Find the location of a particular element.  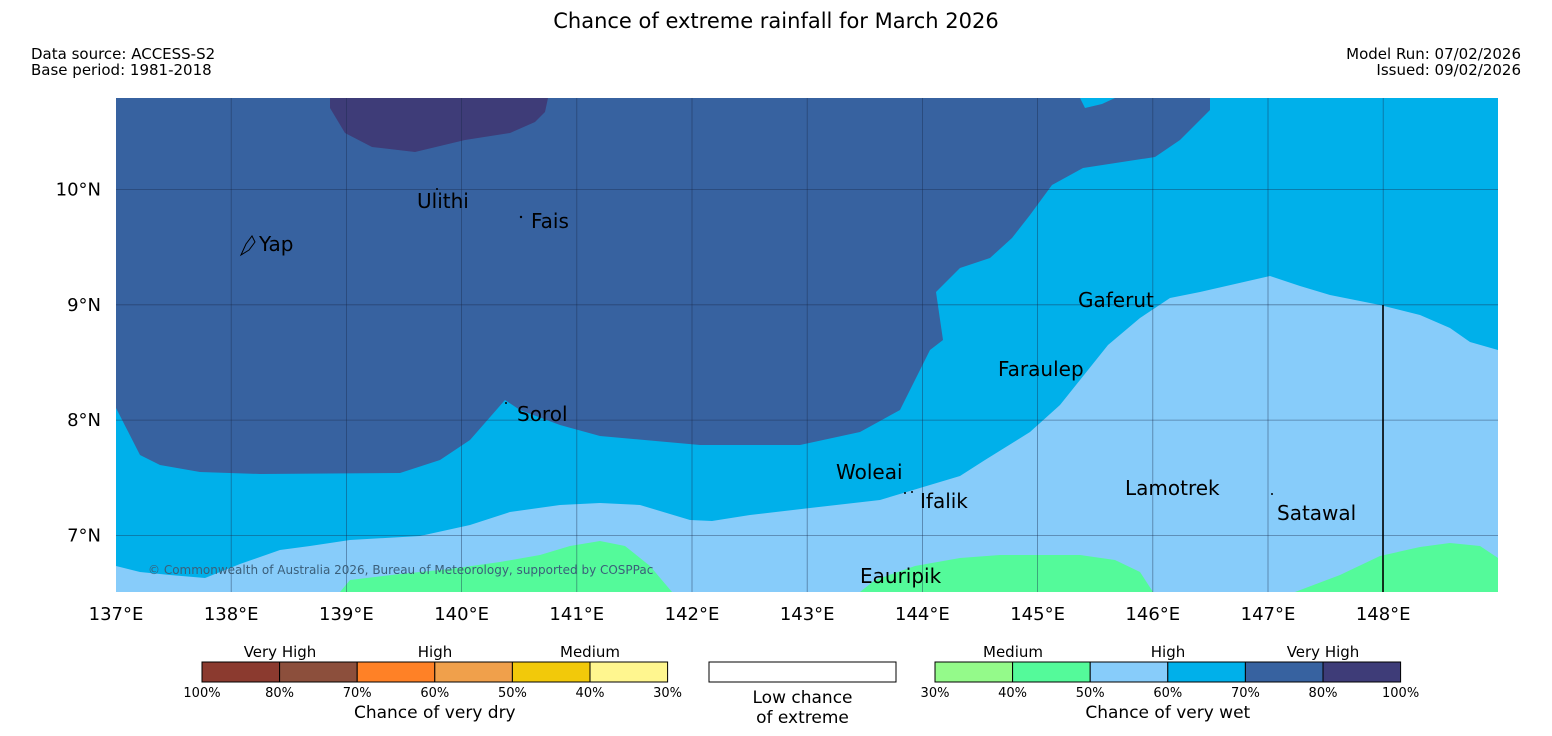

place-label-sorol: Sorol is located at coordinates (542, 414).